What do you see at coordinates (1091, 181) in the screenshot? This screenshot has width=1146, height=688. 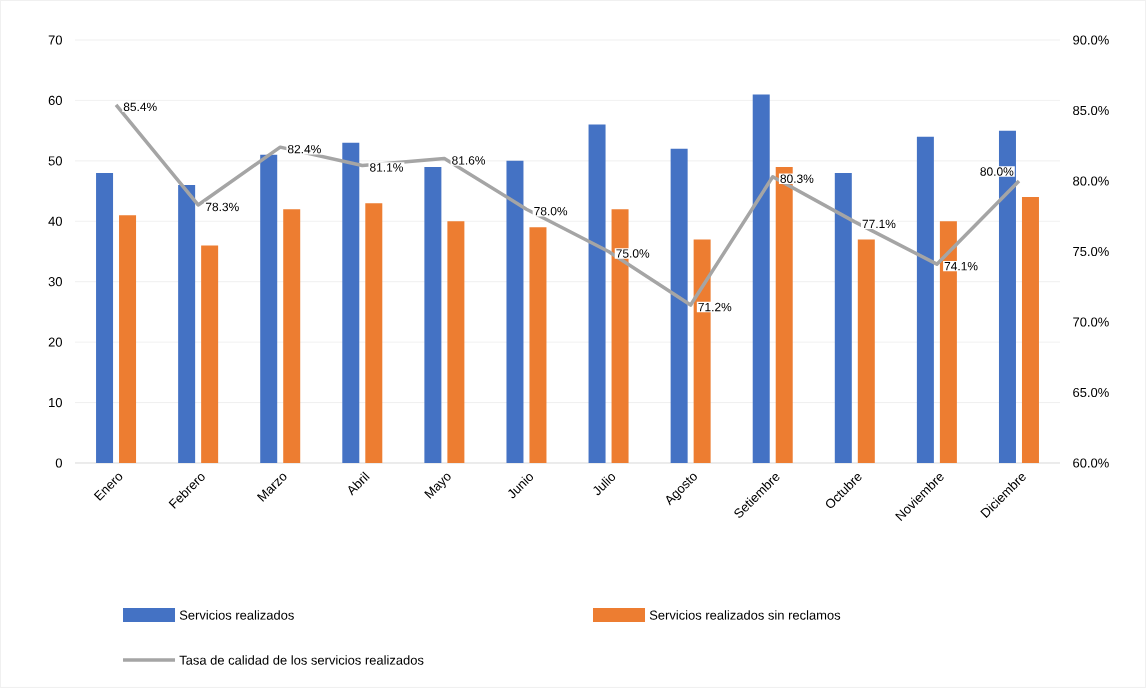 I see `y2-tick-label: 80.0%` at bounding box center [1091, 181].